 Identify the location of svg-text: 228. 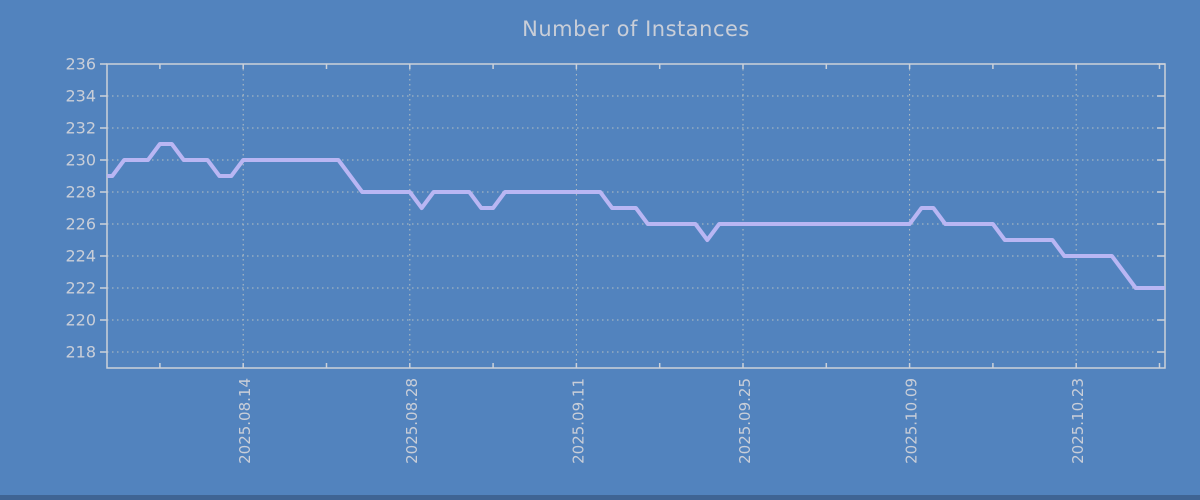
(80, 192).